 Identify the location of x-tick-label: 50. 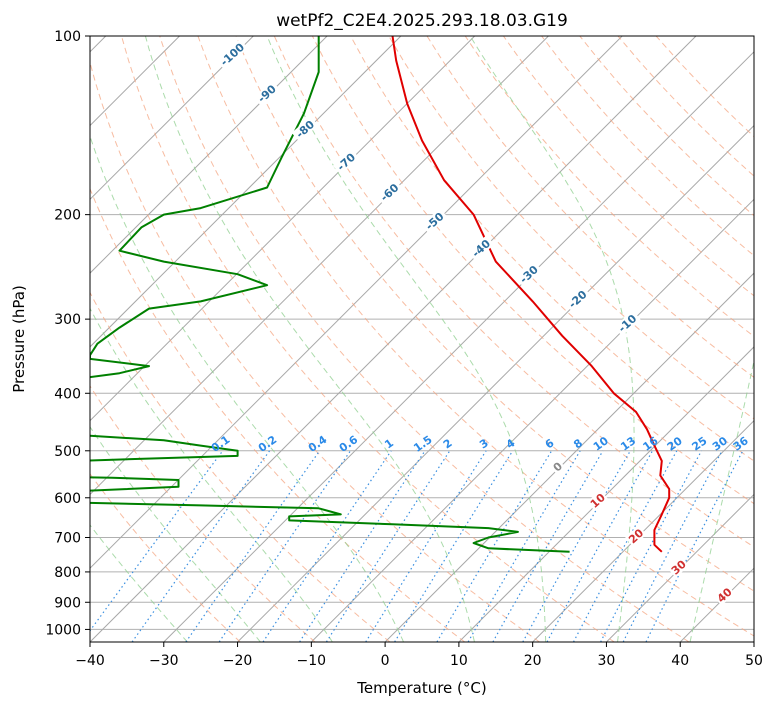
(754, 661).